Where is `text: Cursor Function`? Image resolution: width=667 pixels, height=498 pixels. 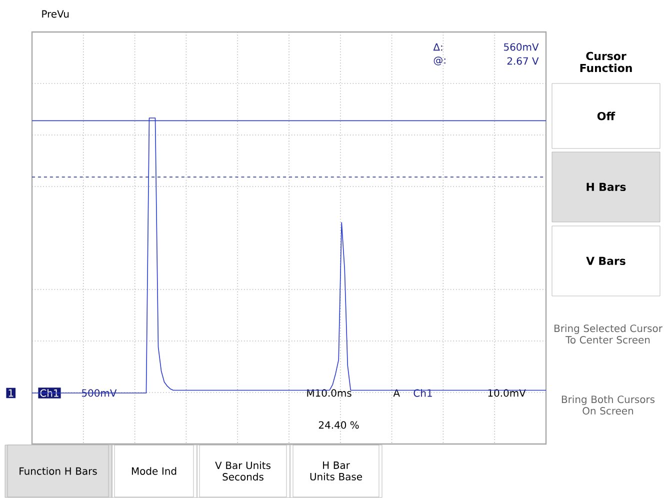
text: Cursor Function is located at coordinates (606, 62).